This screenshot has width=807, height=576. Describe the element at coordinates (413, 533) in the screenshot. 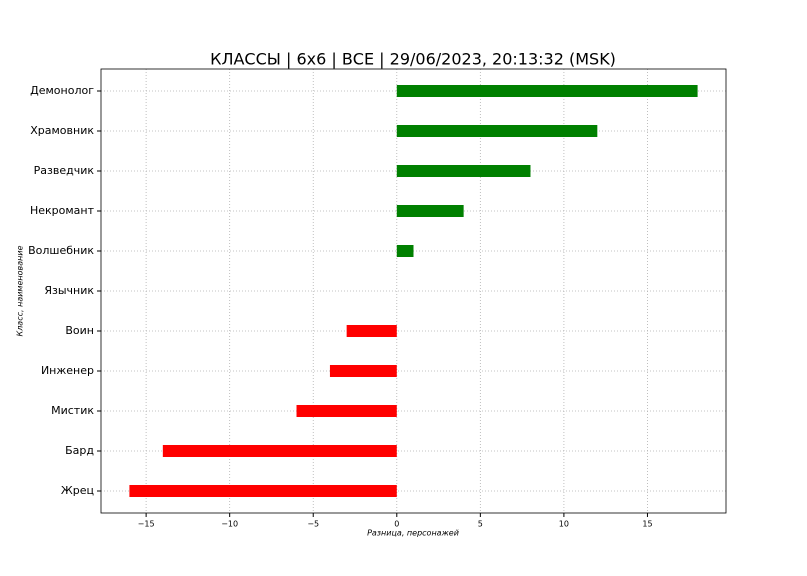

I see `x-axis-label: Разница, персонажей` at that location.